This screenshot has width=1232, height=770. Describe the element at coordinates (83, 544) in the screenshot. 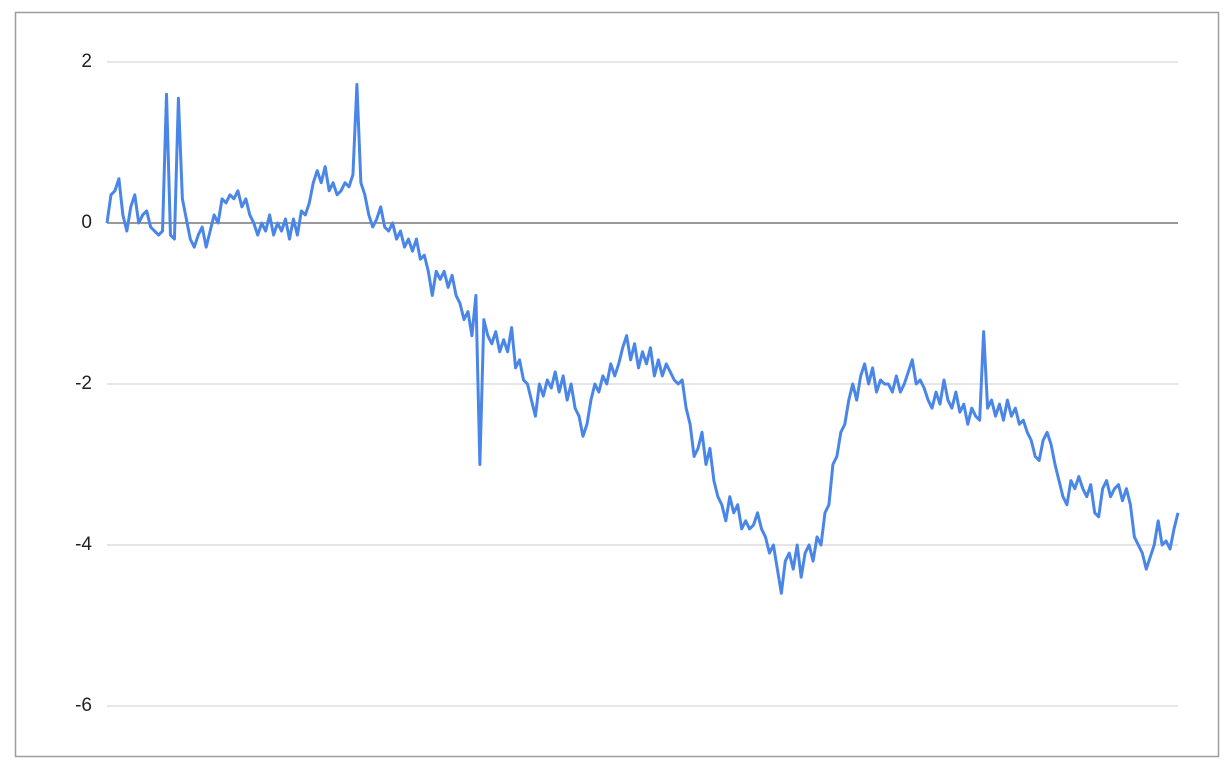

I see `y-tick-label: -4` at that location.